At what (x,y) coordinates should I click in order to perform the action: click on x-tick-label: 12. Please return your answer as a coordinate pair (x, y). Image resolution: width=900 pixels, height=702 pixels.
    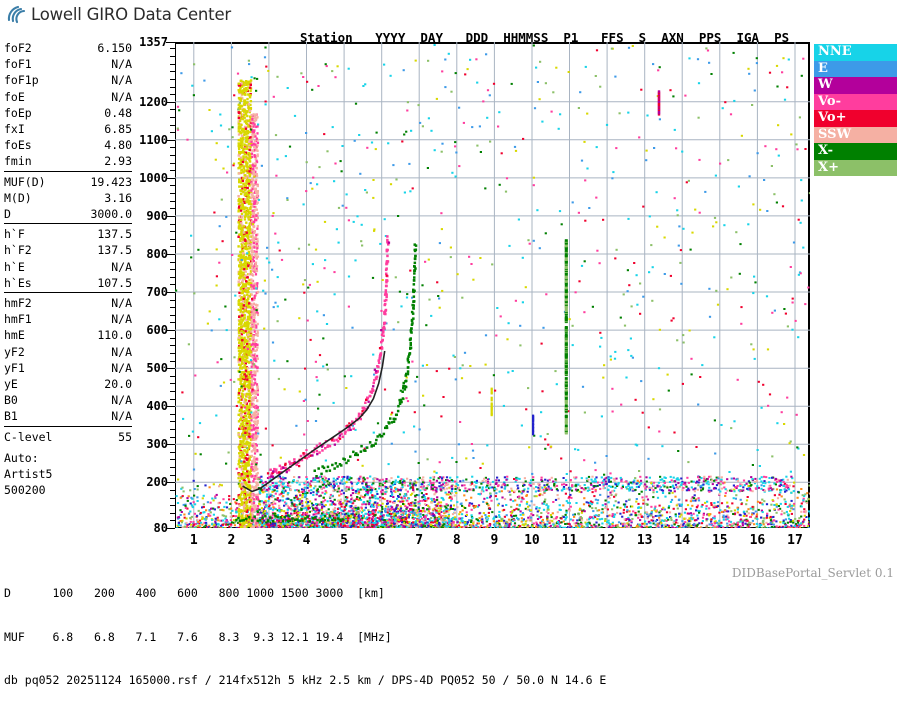
    Looking at the image, I should click on (607, 540).